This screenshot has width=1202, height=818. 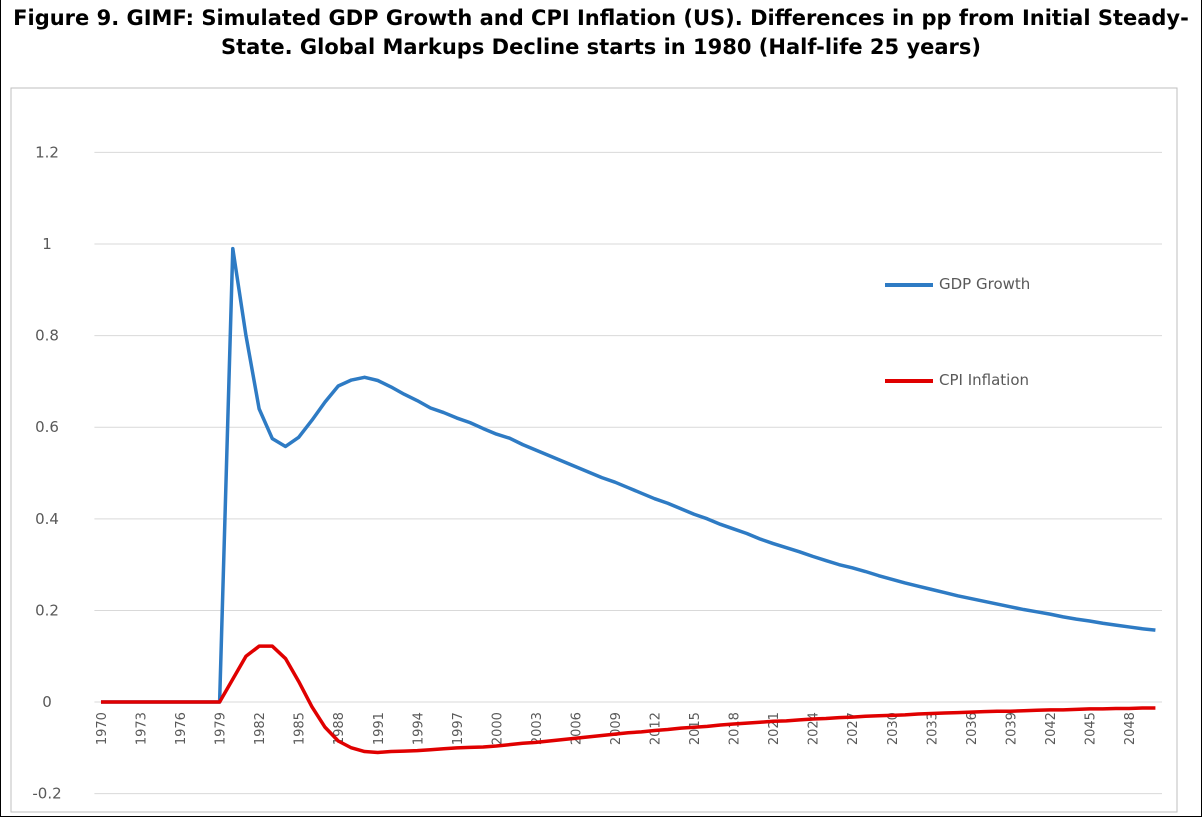 What do you see at coordinates (984, 380) in the screenshot?
I see `legend-label: CPI Inflation` at bounding box center [984, 380].